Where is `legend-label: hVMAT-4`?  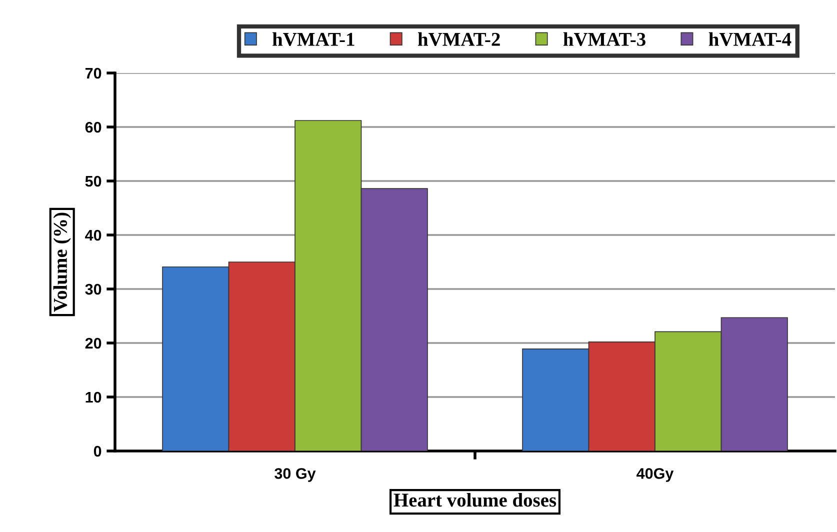
legend-label: hVMAT-4 is located at coordinates (750, 39).